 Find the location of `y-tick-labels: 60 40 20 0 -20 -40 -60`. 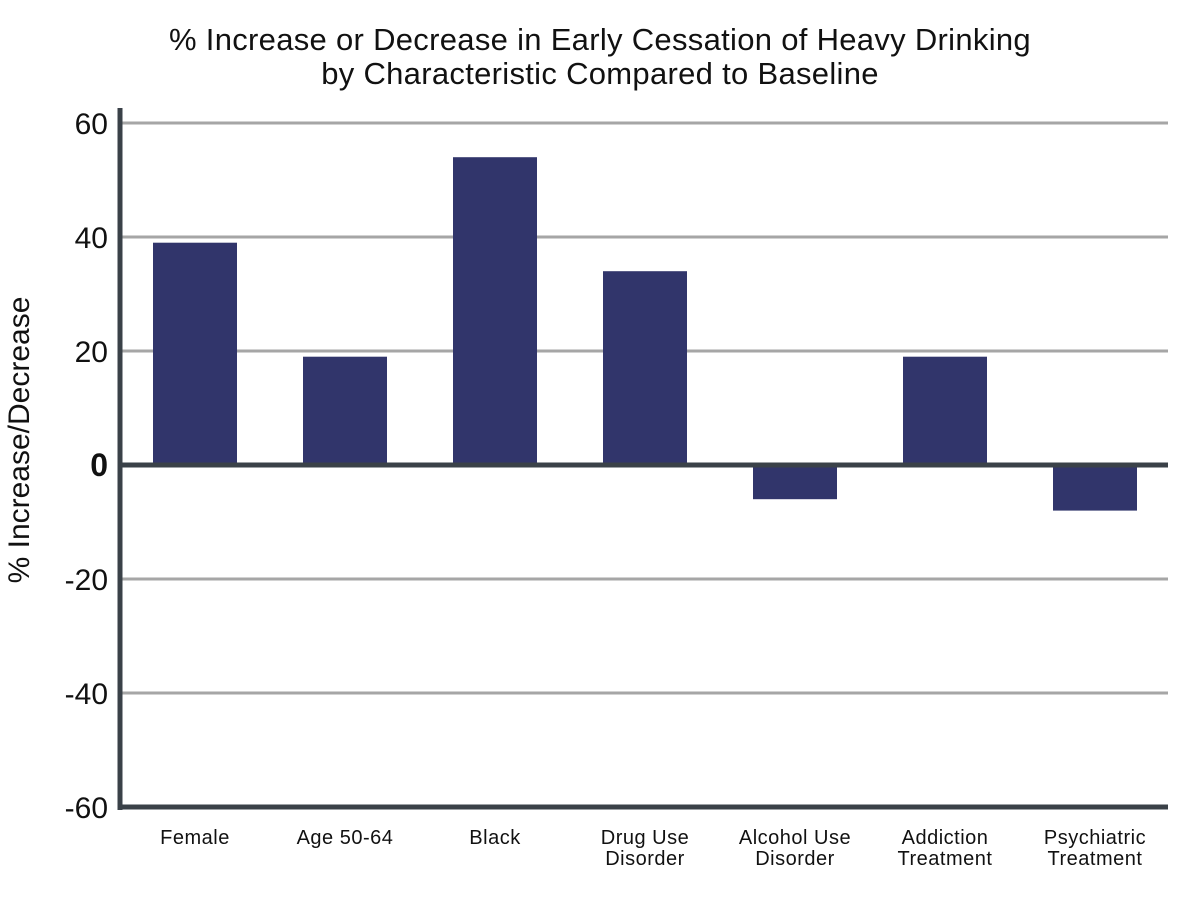

y-tick-labels: 60 40 20 0 -20 -40 -60 is located at coordinates (86, 466).